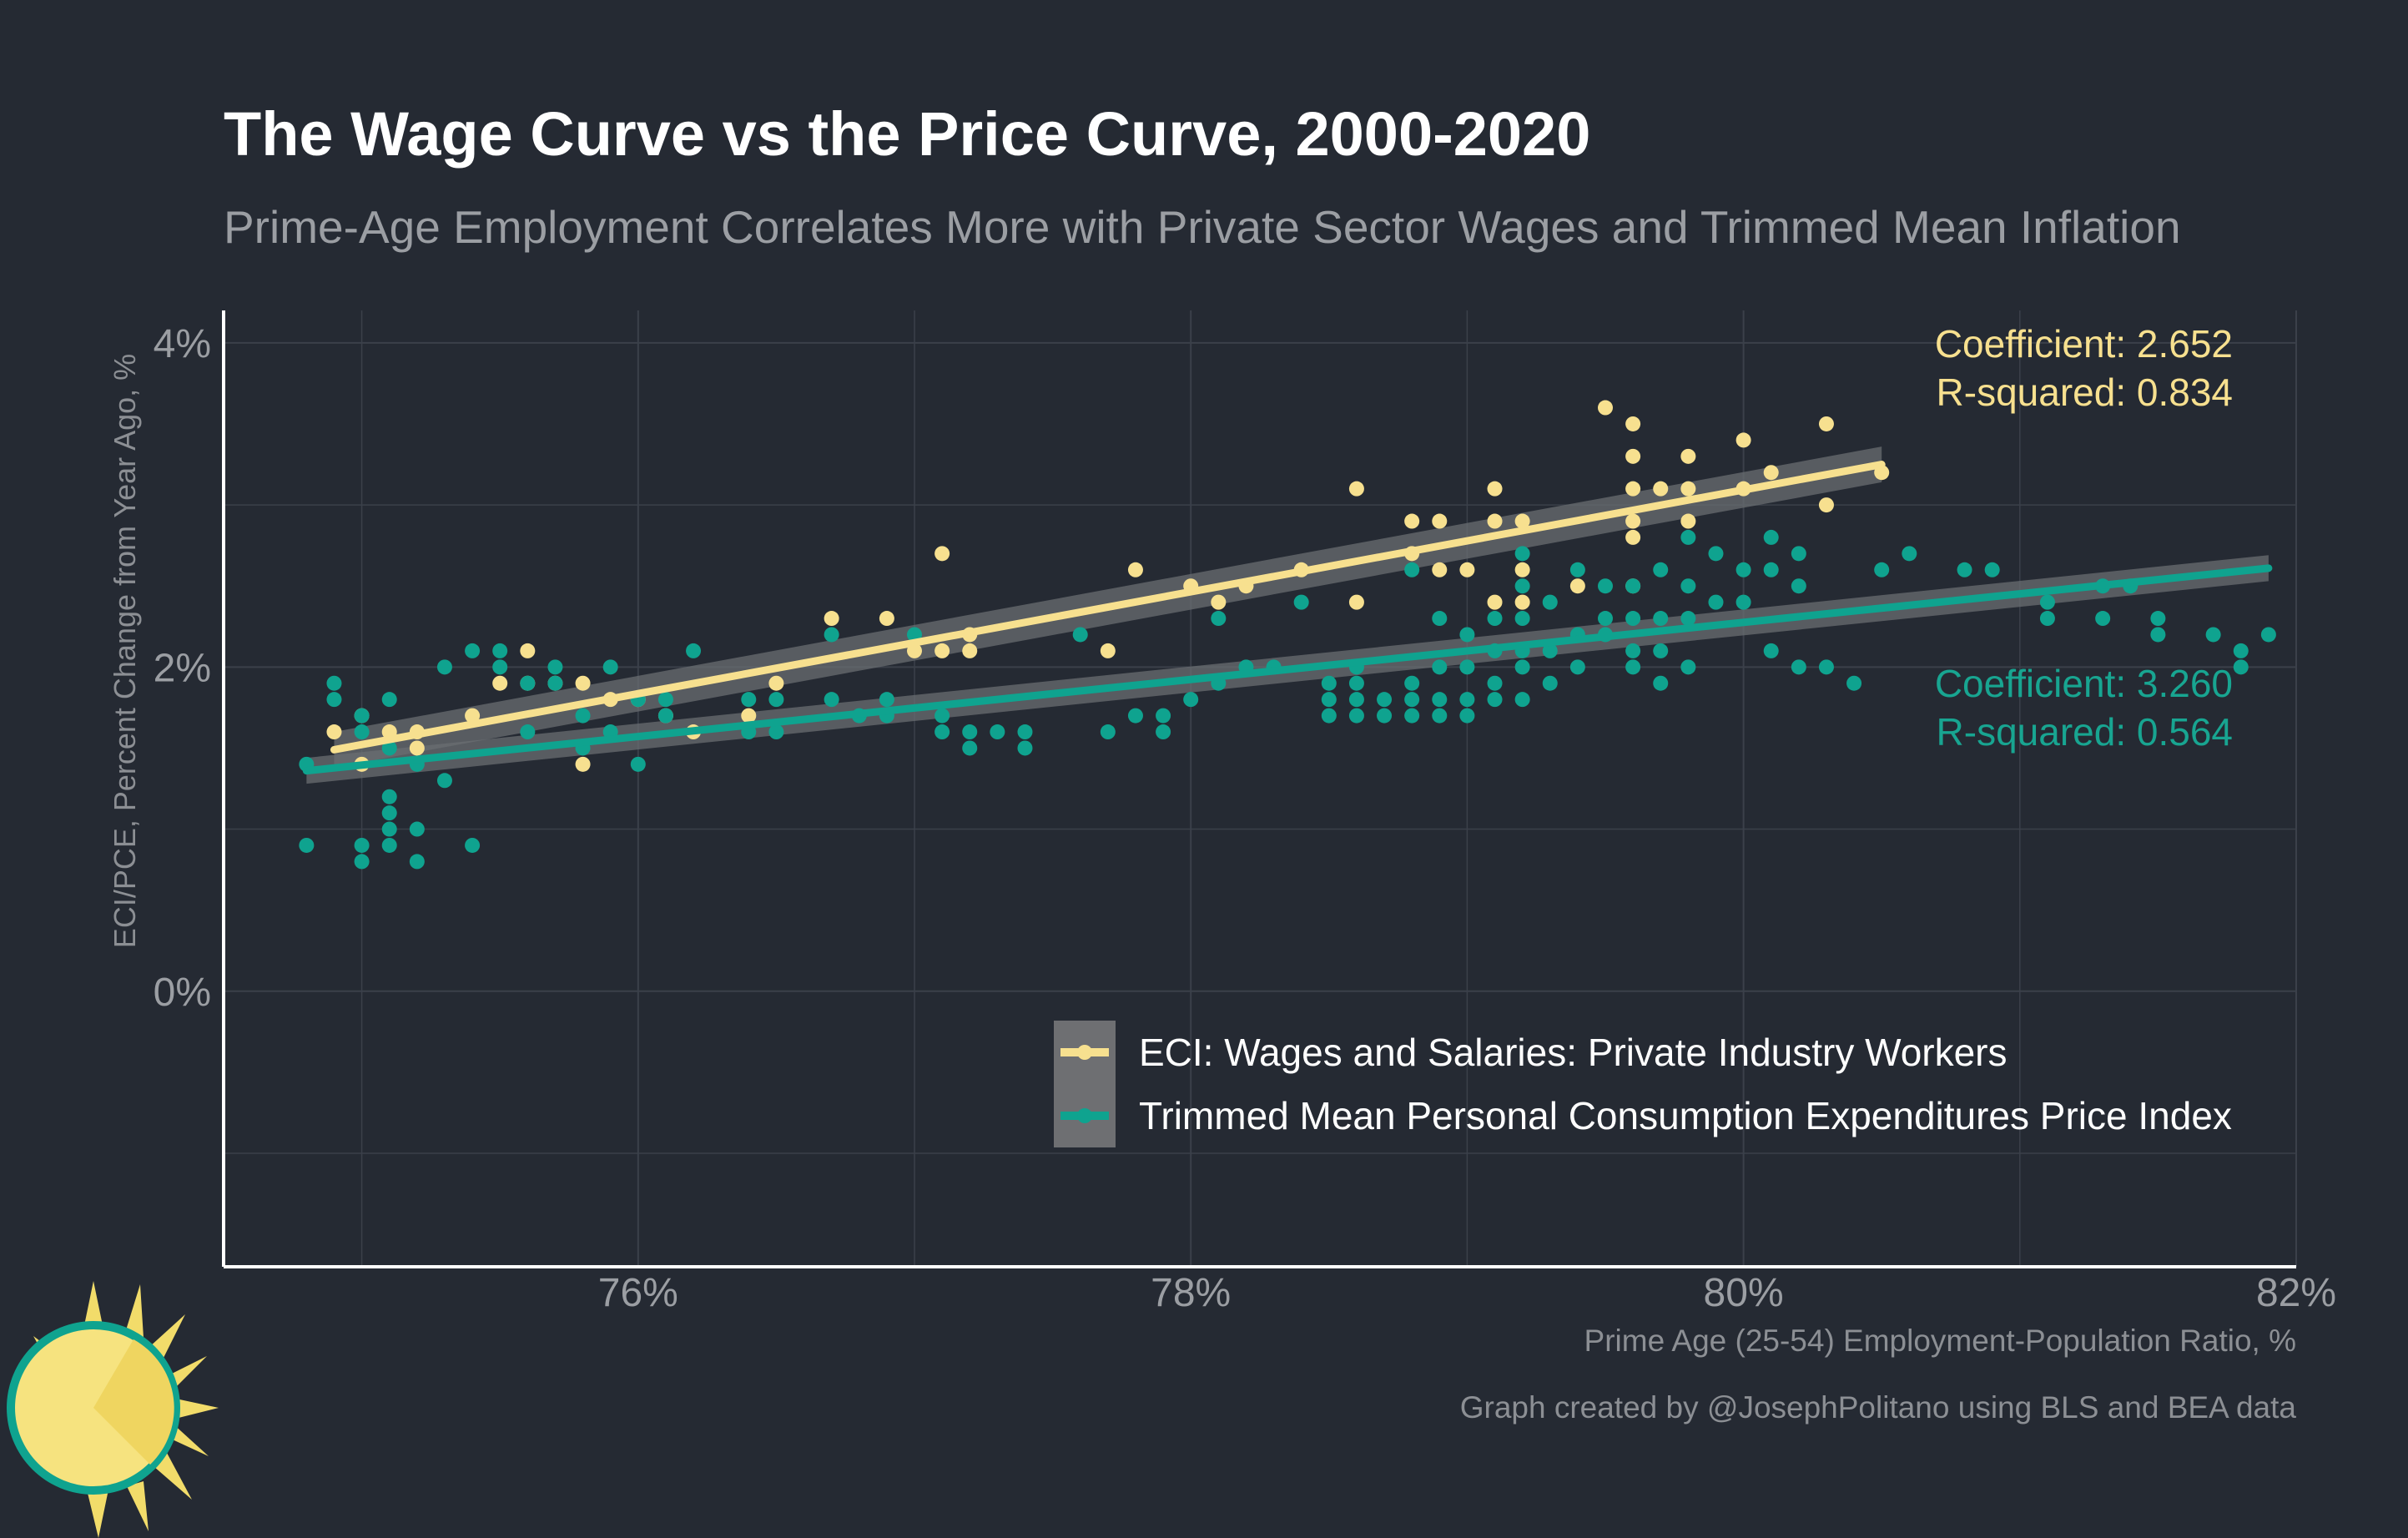 This screenshot has width=2408, height=1538. I want to click on wage-coefficient: Coefficient: 2.652, so click(2083, 344).